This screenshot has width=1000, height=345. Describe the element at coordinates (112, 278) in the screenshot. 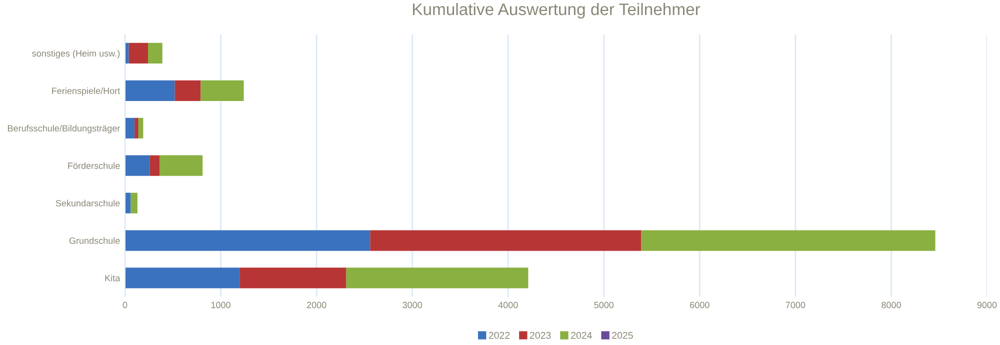

I see `y-tick-label: Kita` at that location.